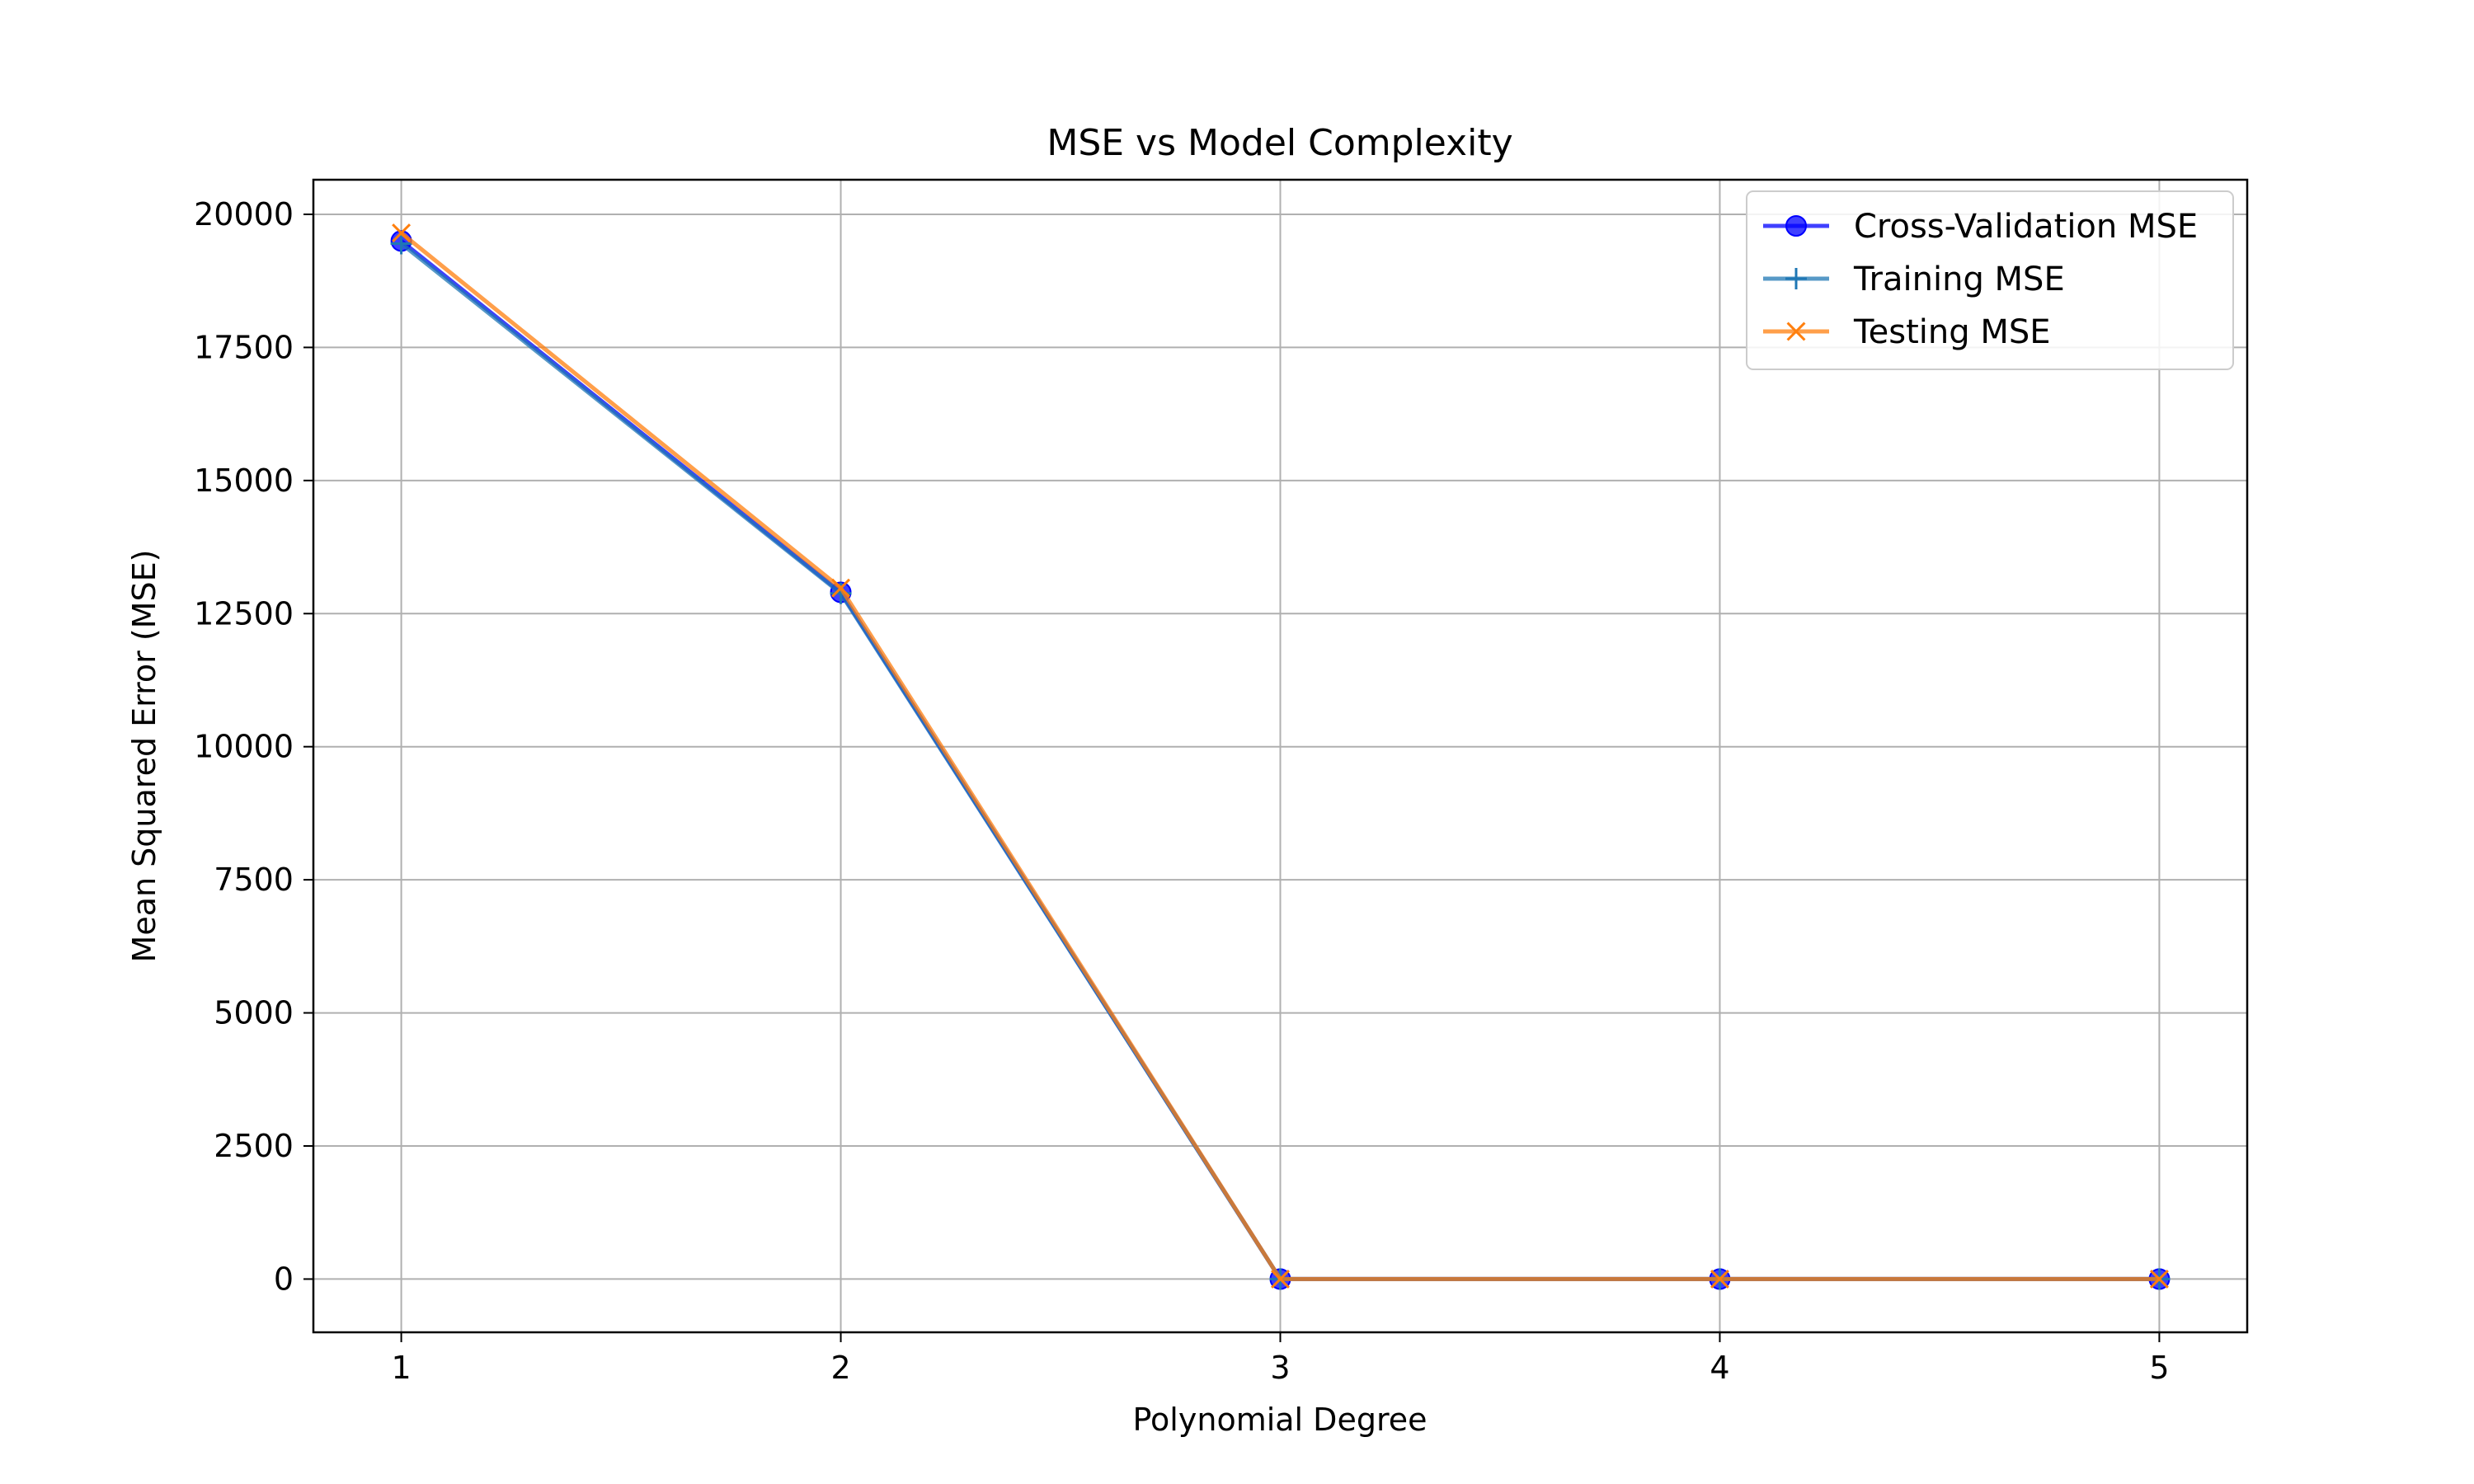 This screenshot has width=2474, height=1484. Describe the element at coordinates (254, 1146) in the screenshot. I see `y-tick-label: 2500` at that location.